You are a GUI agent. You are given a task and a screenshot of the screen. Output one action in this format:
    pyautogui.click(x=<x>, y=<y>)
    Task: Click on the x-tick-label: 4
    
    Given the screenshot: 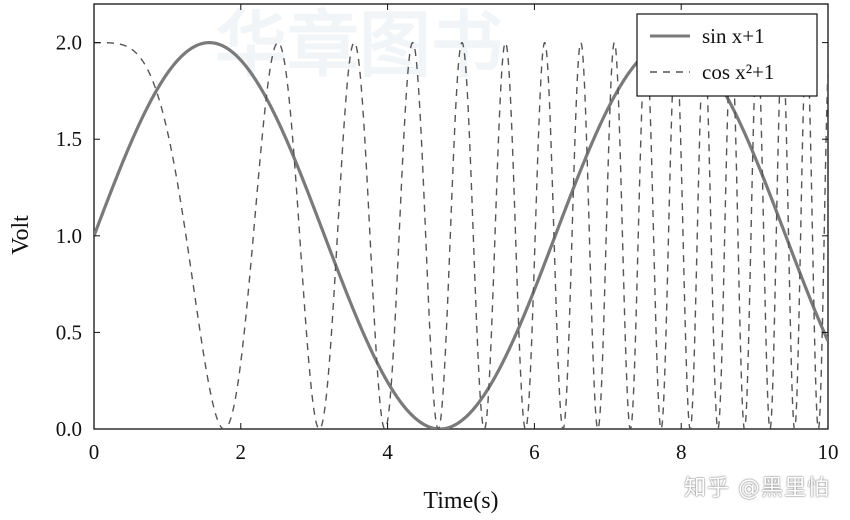 What is the action you would take?
    pyautogui.click(x=387, y=452)
    